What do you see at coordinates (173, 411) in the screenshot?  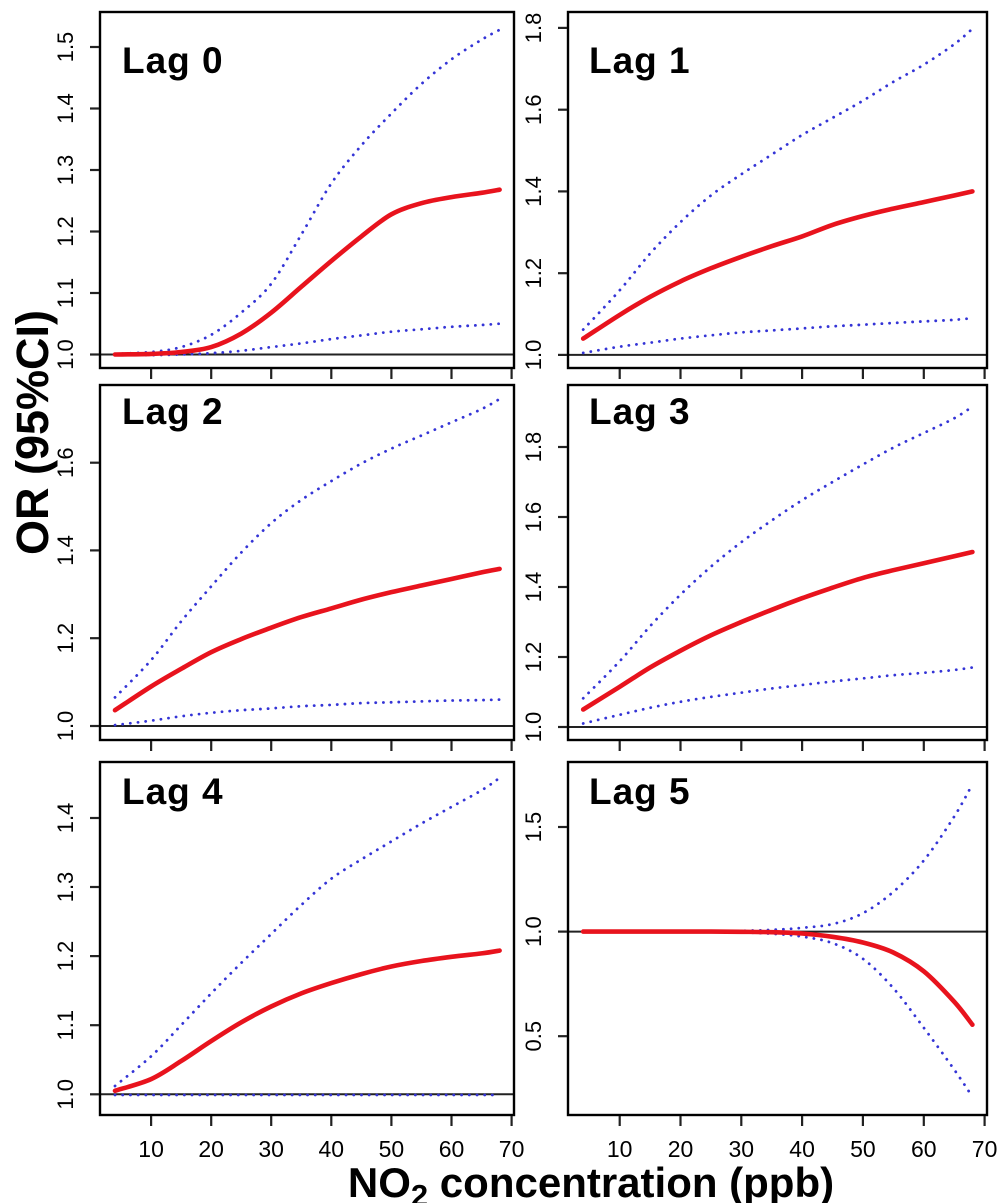 I see `panel-title-lag-2: Lag 2` at bounding box center [173, 411].